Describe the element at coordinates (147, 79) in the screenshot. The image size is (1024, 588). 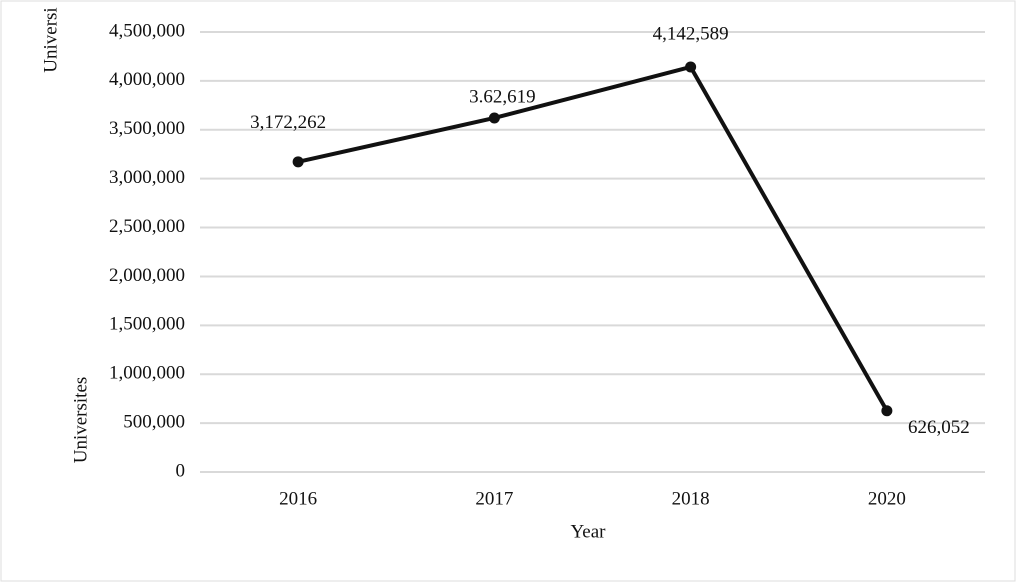
I see `y-tick-label: 4,000,000` at that location.